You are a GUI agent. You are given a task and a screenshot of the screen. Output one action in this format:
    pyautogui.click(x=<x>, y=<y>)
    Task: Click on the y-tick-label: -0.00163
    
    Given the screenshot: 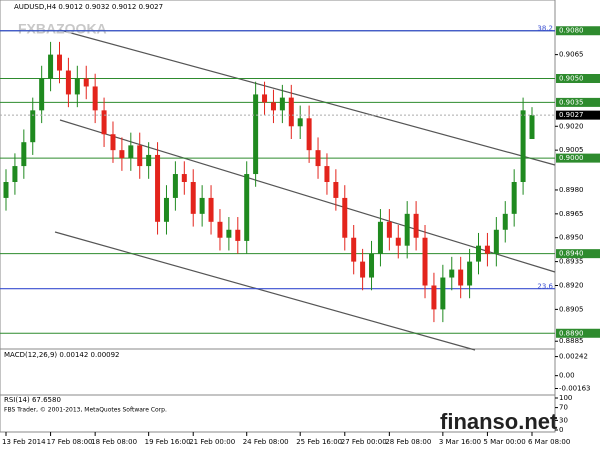 What is the action you would take?
    pyautogui.click(x=574, y=389)
    